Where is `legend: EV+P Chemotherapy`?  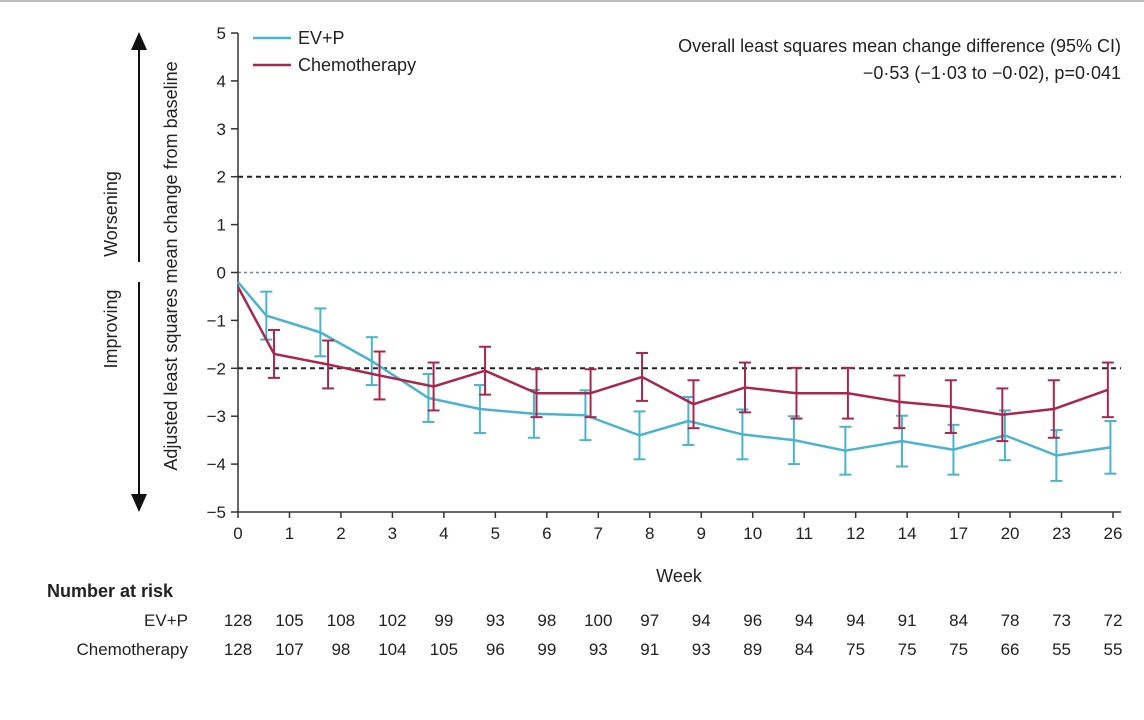 legend: EV+P Chemotherapy is located at coordinates (334, 51).